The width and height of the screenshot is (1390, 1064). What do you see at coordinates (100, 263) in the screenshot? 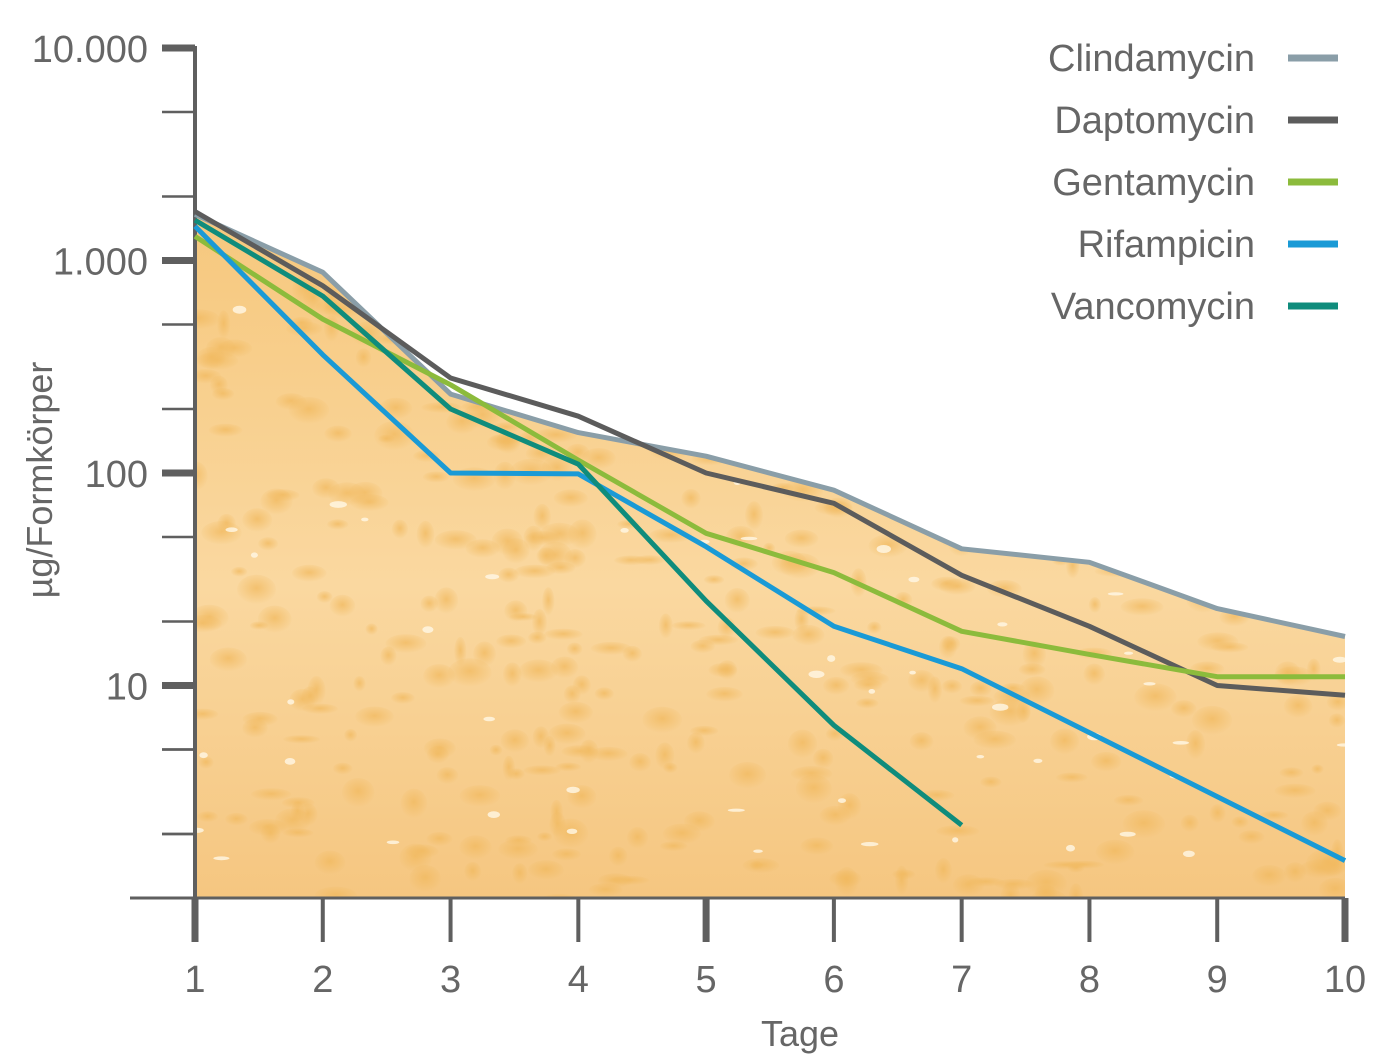
I see `y-tick-label: 1.000` at bounding box center [100, 263].